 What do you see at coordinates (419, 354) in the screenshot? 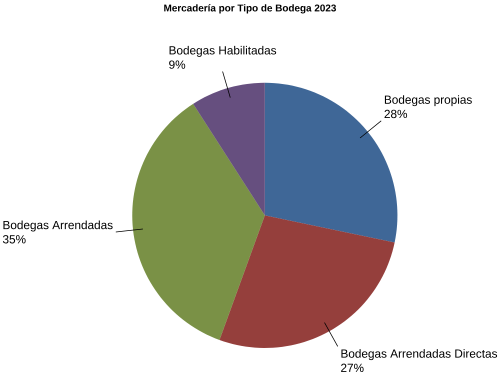
I see `slice-label: Bodegas Arrendadas Directas` at bounding box center [419, 354].